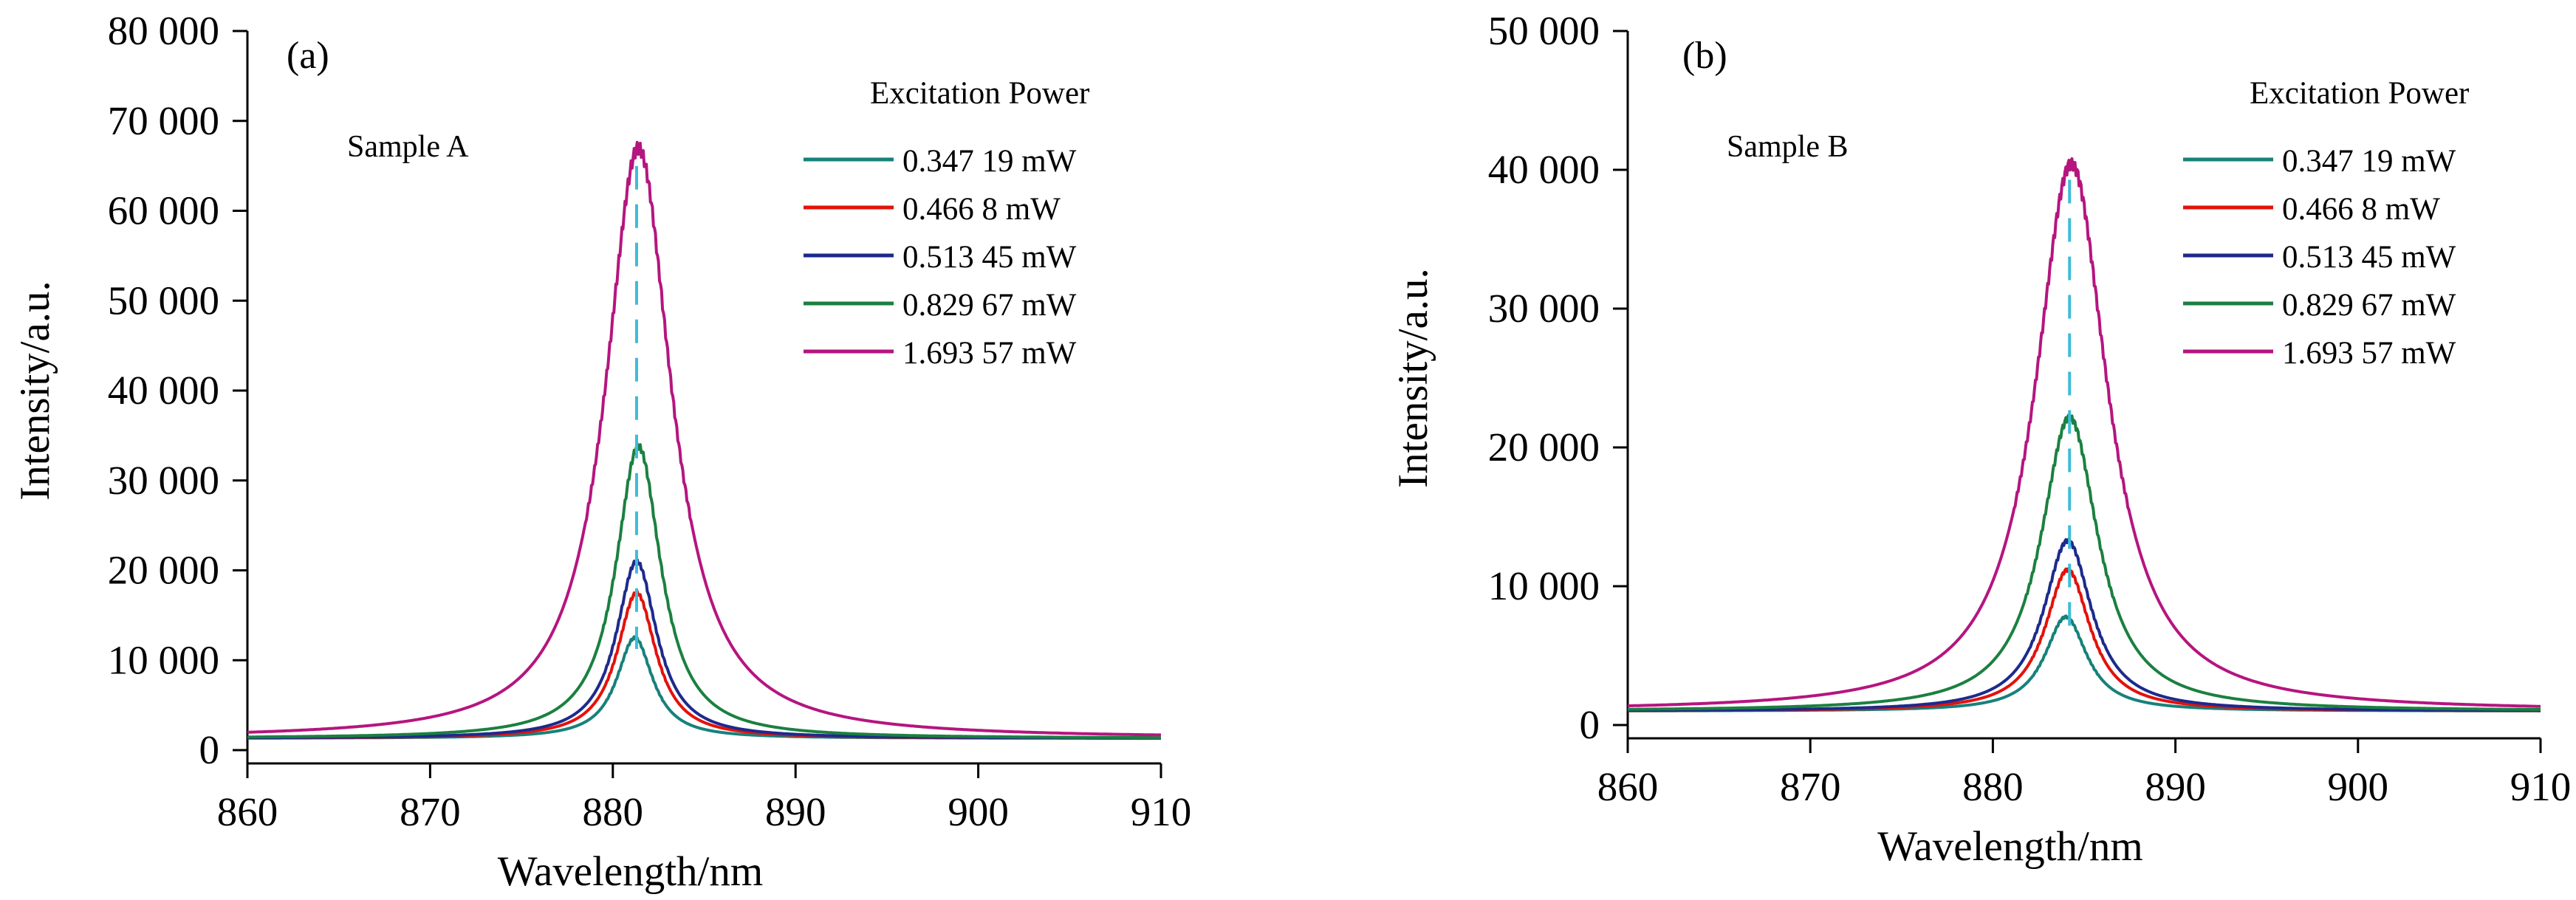  What do you see at coordinates (308, 56) in the screenshot?
I see `panel-label: (a)` at bounding box center [308, 56].